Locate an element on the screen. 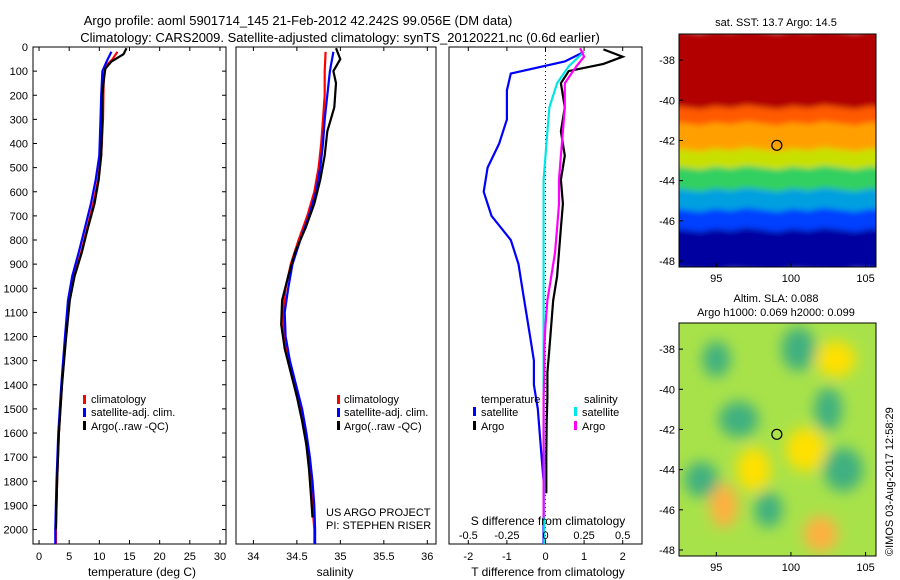 The image size is (900, 580). legend-label-sal-argo: Argo is located at coordinates (593, 427).